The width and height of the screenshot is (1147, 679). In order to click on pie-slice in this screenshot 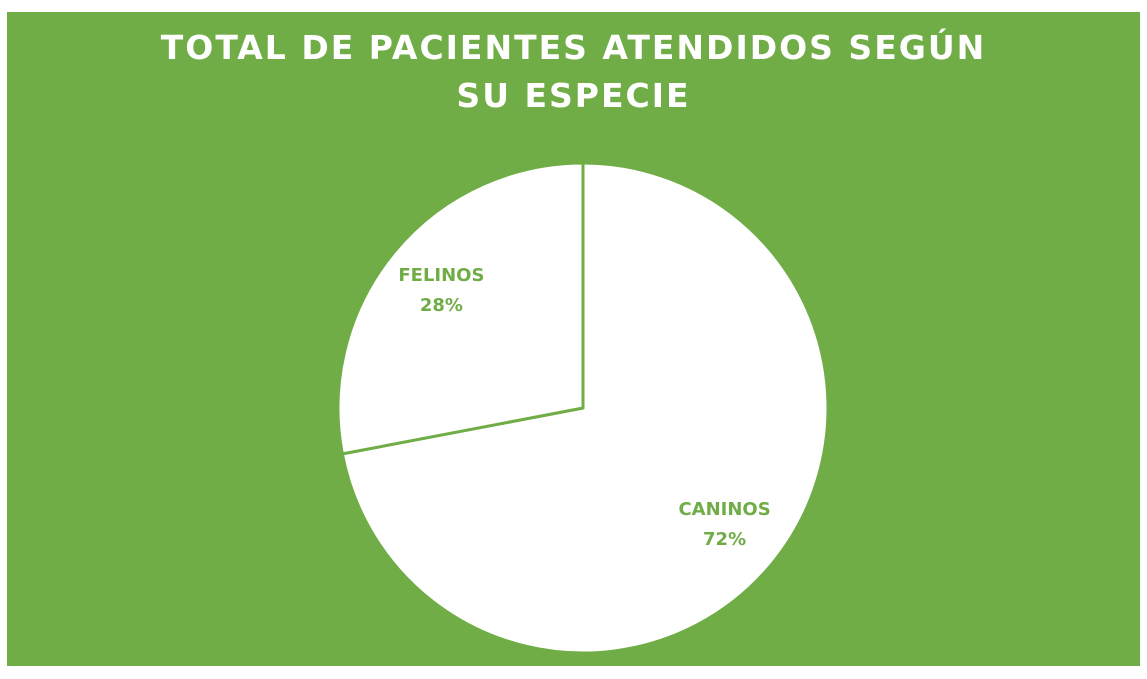, I will do `click(460, 308)`.